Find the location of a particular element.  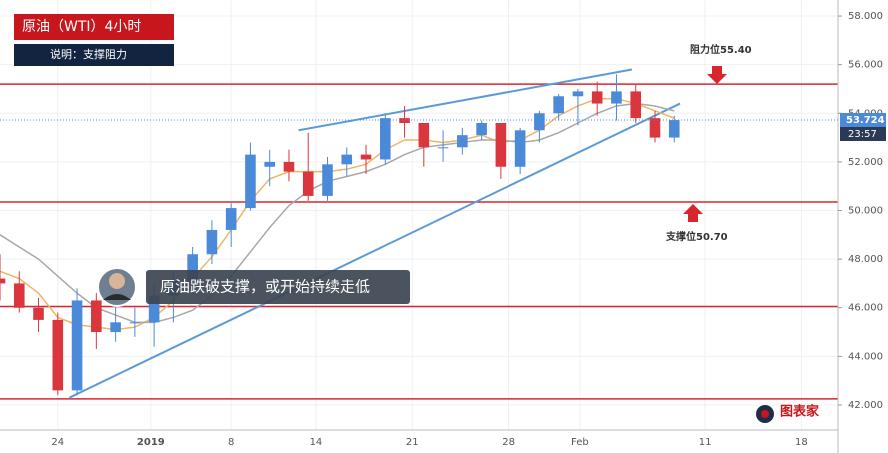

annotation: 原油跌破支撑，或开始持续走低 is located at coordinates (265, 287).